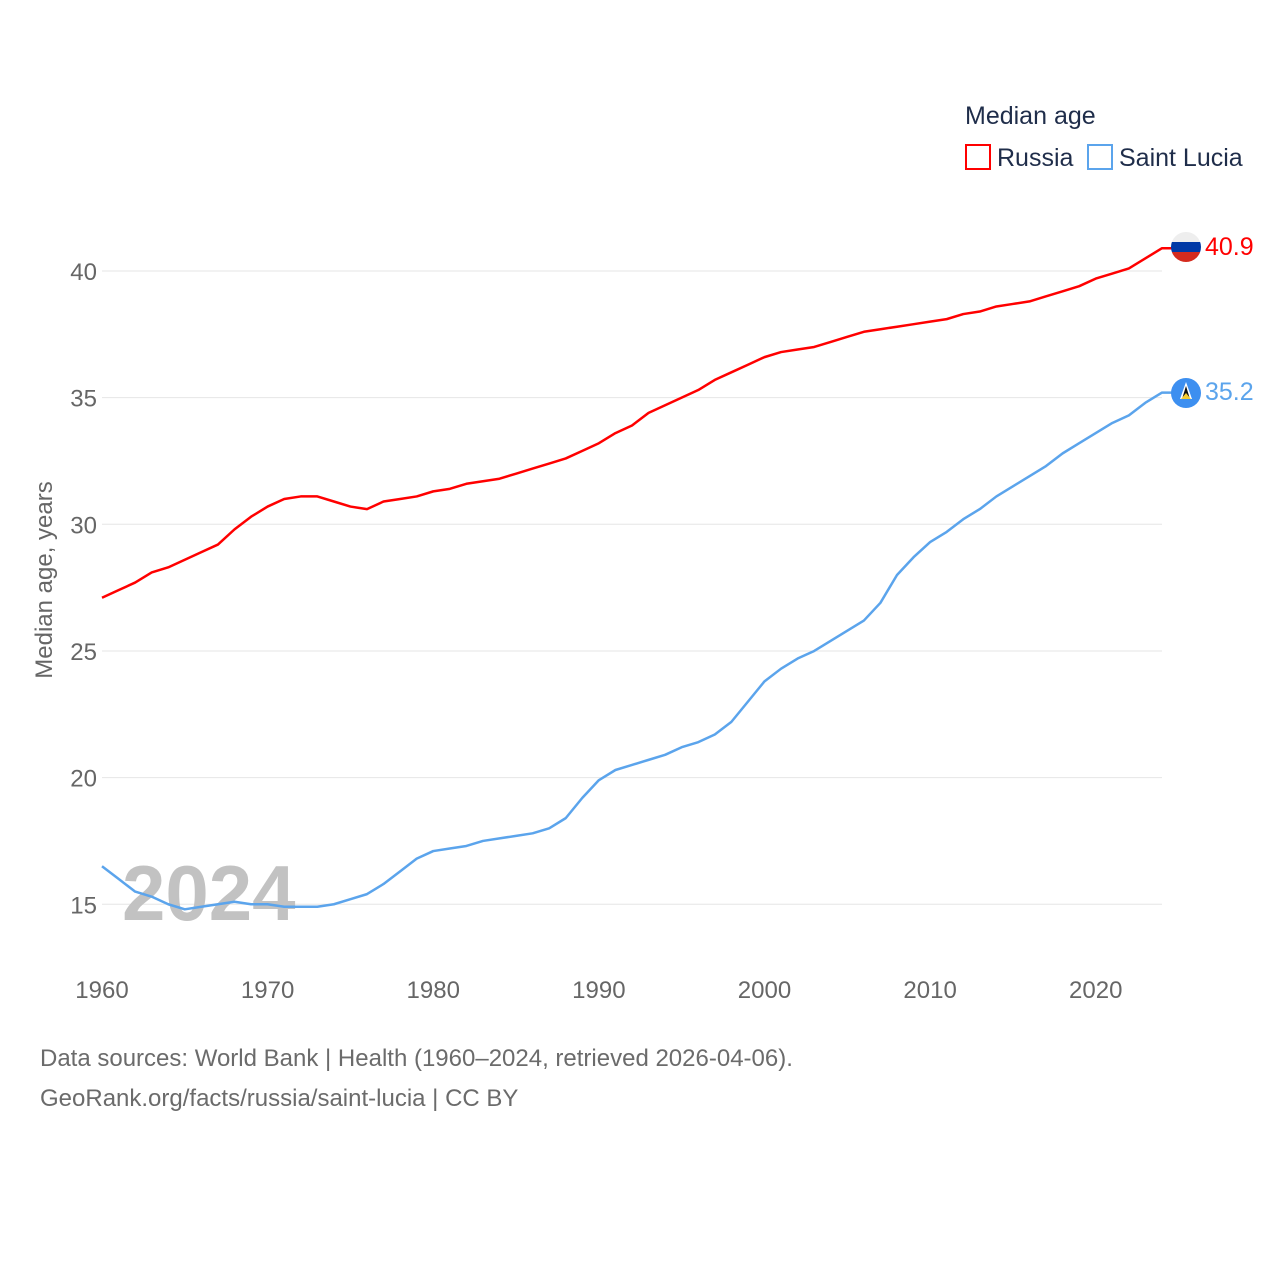  I want to click on legend-title: Median age, so click(1030, 116).